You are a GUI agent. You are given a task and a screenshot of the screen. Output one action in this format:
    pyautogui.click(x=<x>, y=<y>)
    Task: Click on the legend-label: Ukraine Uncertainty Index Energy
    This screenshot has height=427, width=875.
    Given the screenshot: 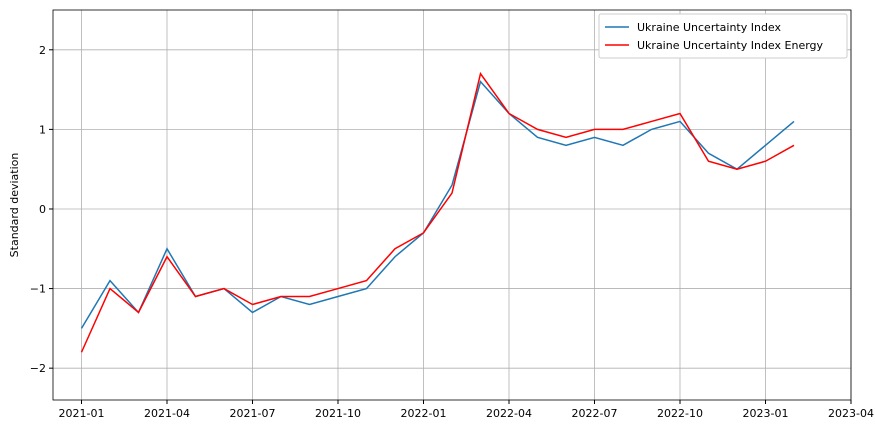 What is the action you would take?
    pyautogui.click(x=730, y=45)
    